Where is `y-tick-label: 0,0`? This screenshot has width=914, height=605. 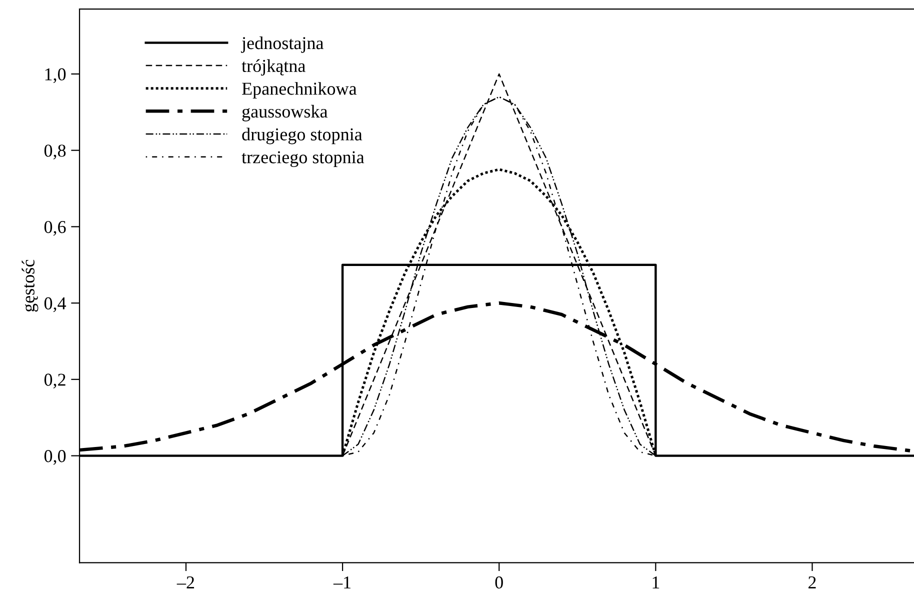 y-tick-label: 0,0 is located at coordinates (55, 457).